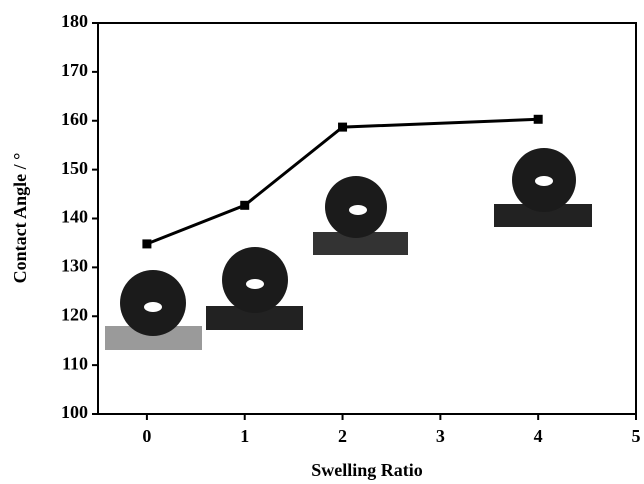 The height and width of the screenshot is (484, 644). I want to click on x-tick-label: 0, so click(146, 436).